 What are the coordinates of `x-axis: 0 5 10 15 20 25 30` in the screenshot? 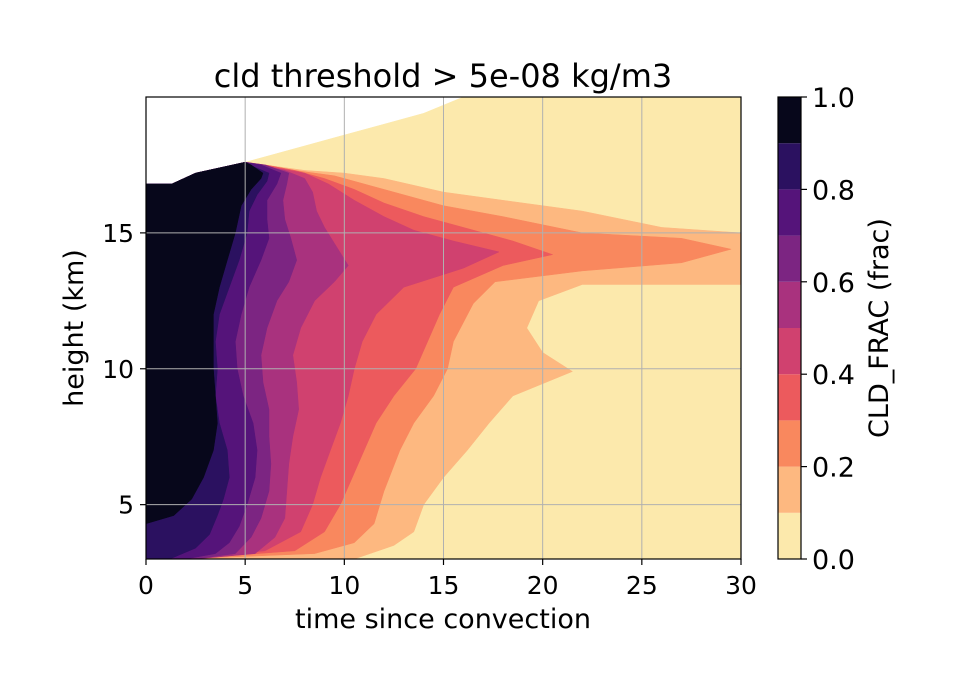 It's located at (447, 579).